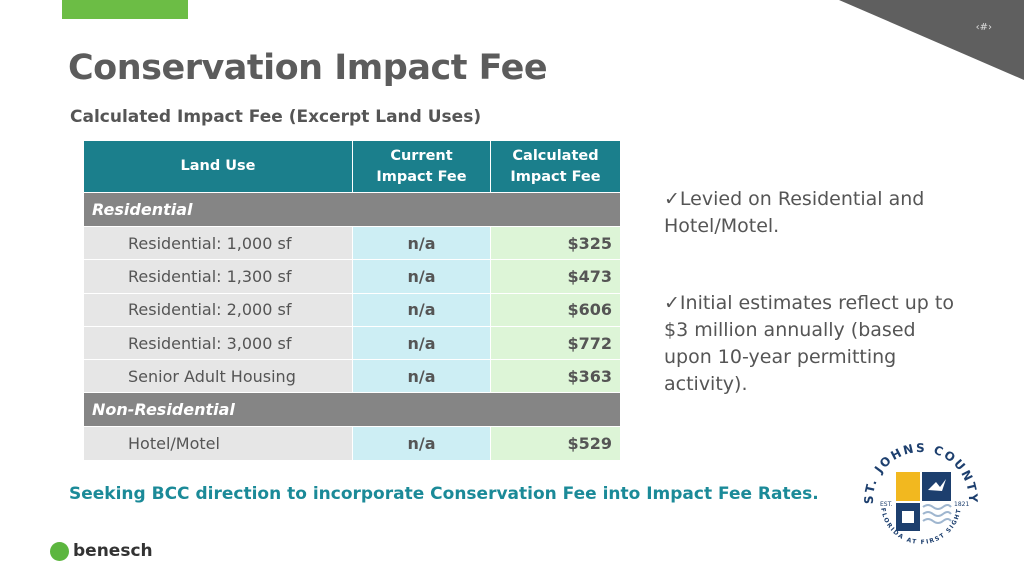 The height and width of the screenshot is (576, 1024). I want to click on bullet-levied: ✓Levied on Residential and Hotel/Motel., so click(794, 212).